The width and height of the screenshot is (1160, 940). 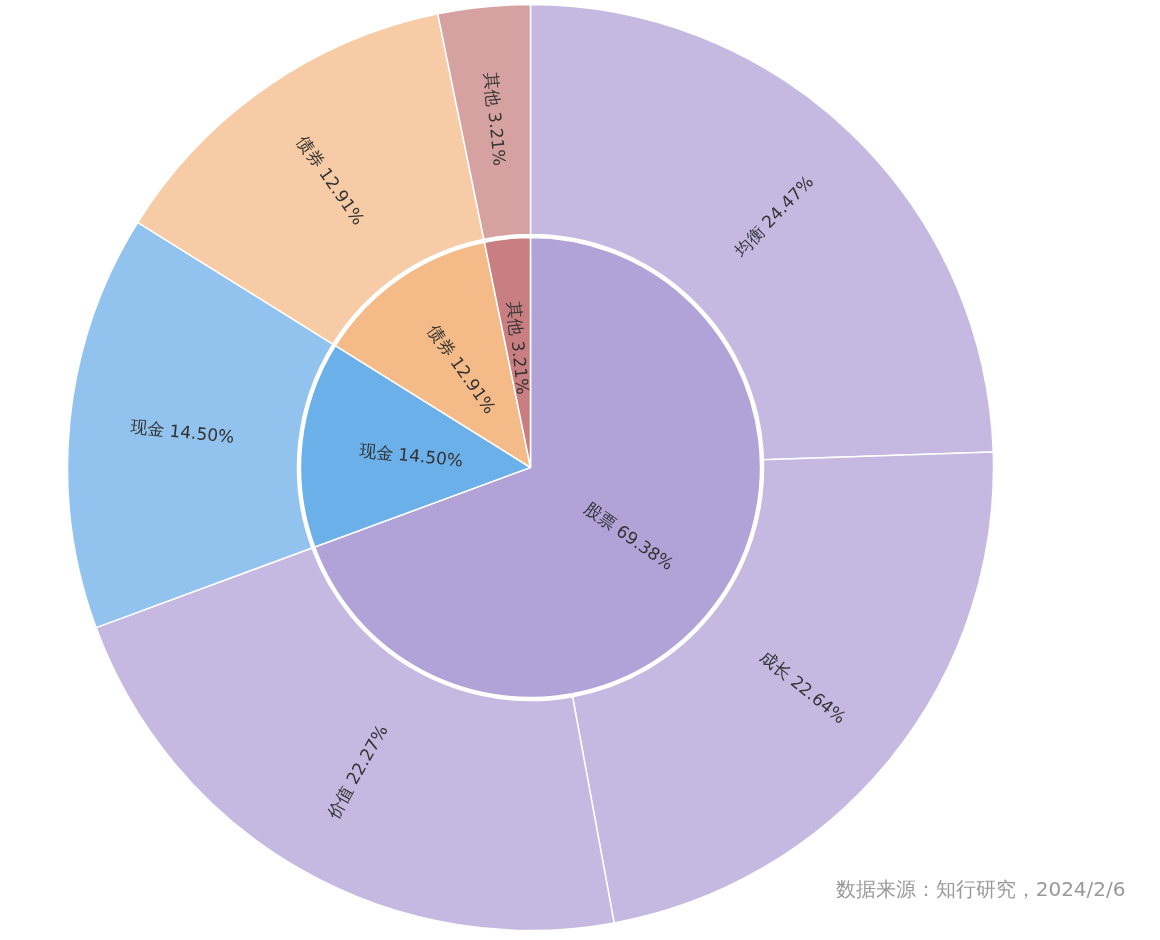 I want to click on category-label: 其他 3.21%, so click(x=495, y=119).